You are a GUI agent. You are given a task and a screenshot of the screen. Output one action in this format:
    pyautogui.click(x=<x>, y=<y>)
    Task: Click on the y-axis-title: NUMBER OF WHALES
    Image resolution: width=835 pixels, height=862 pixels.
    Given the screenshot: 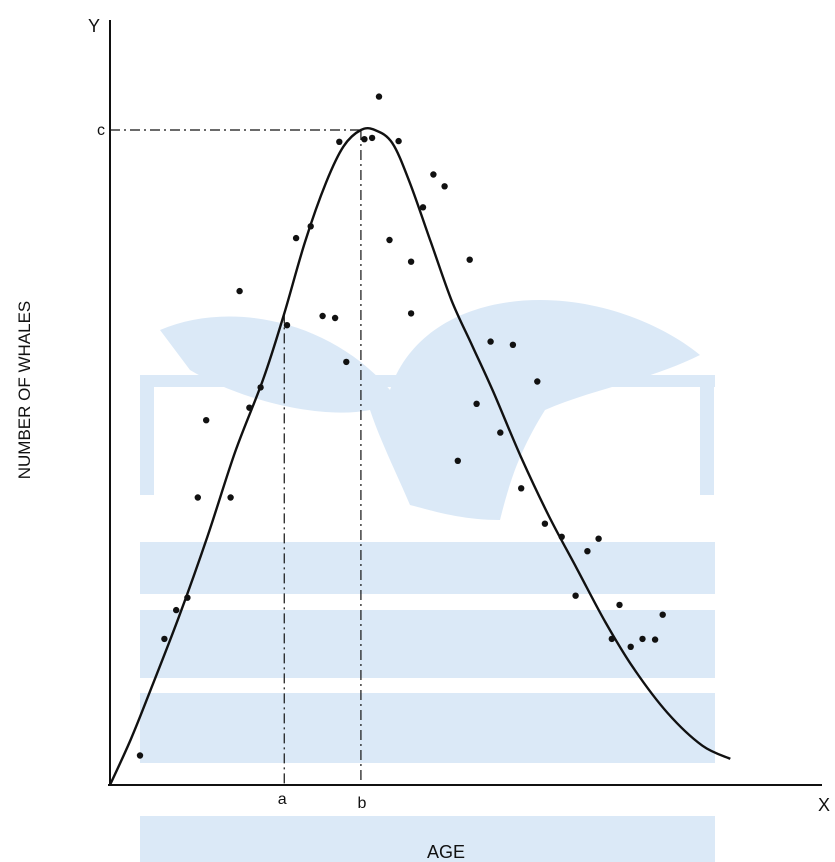 What is the action you would take?
    pyautogui.click(x=24, y=390)
    